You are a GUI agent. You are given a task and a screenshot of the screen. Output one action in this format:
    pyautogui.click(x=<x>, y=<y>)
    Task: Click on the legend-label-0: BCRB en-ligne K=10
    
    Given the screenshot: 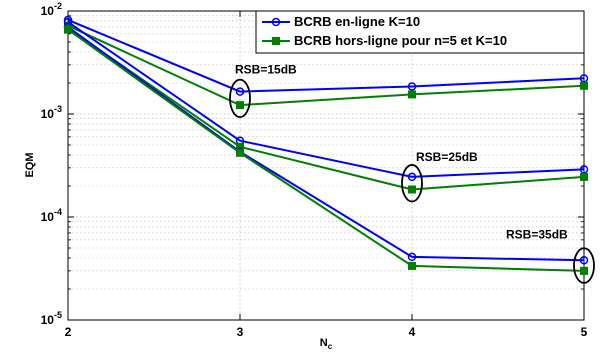 What is the action you would take?
    pyautogui.click(x=357, y=21)
    